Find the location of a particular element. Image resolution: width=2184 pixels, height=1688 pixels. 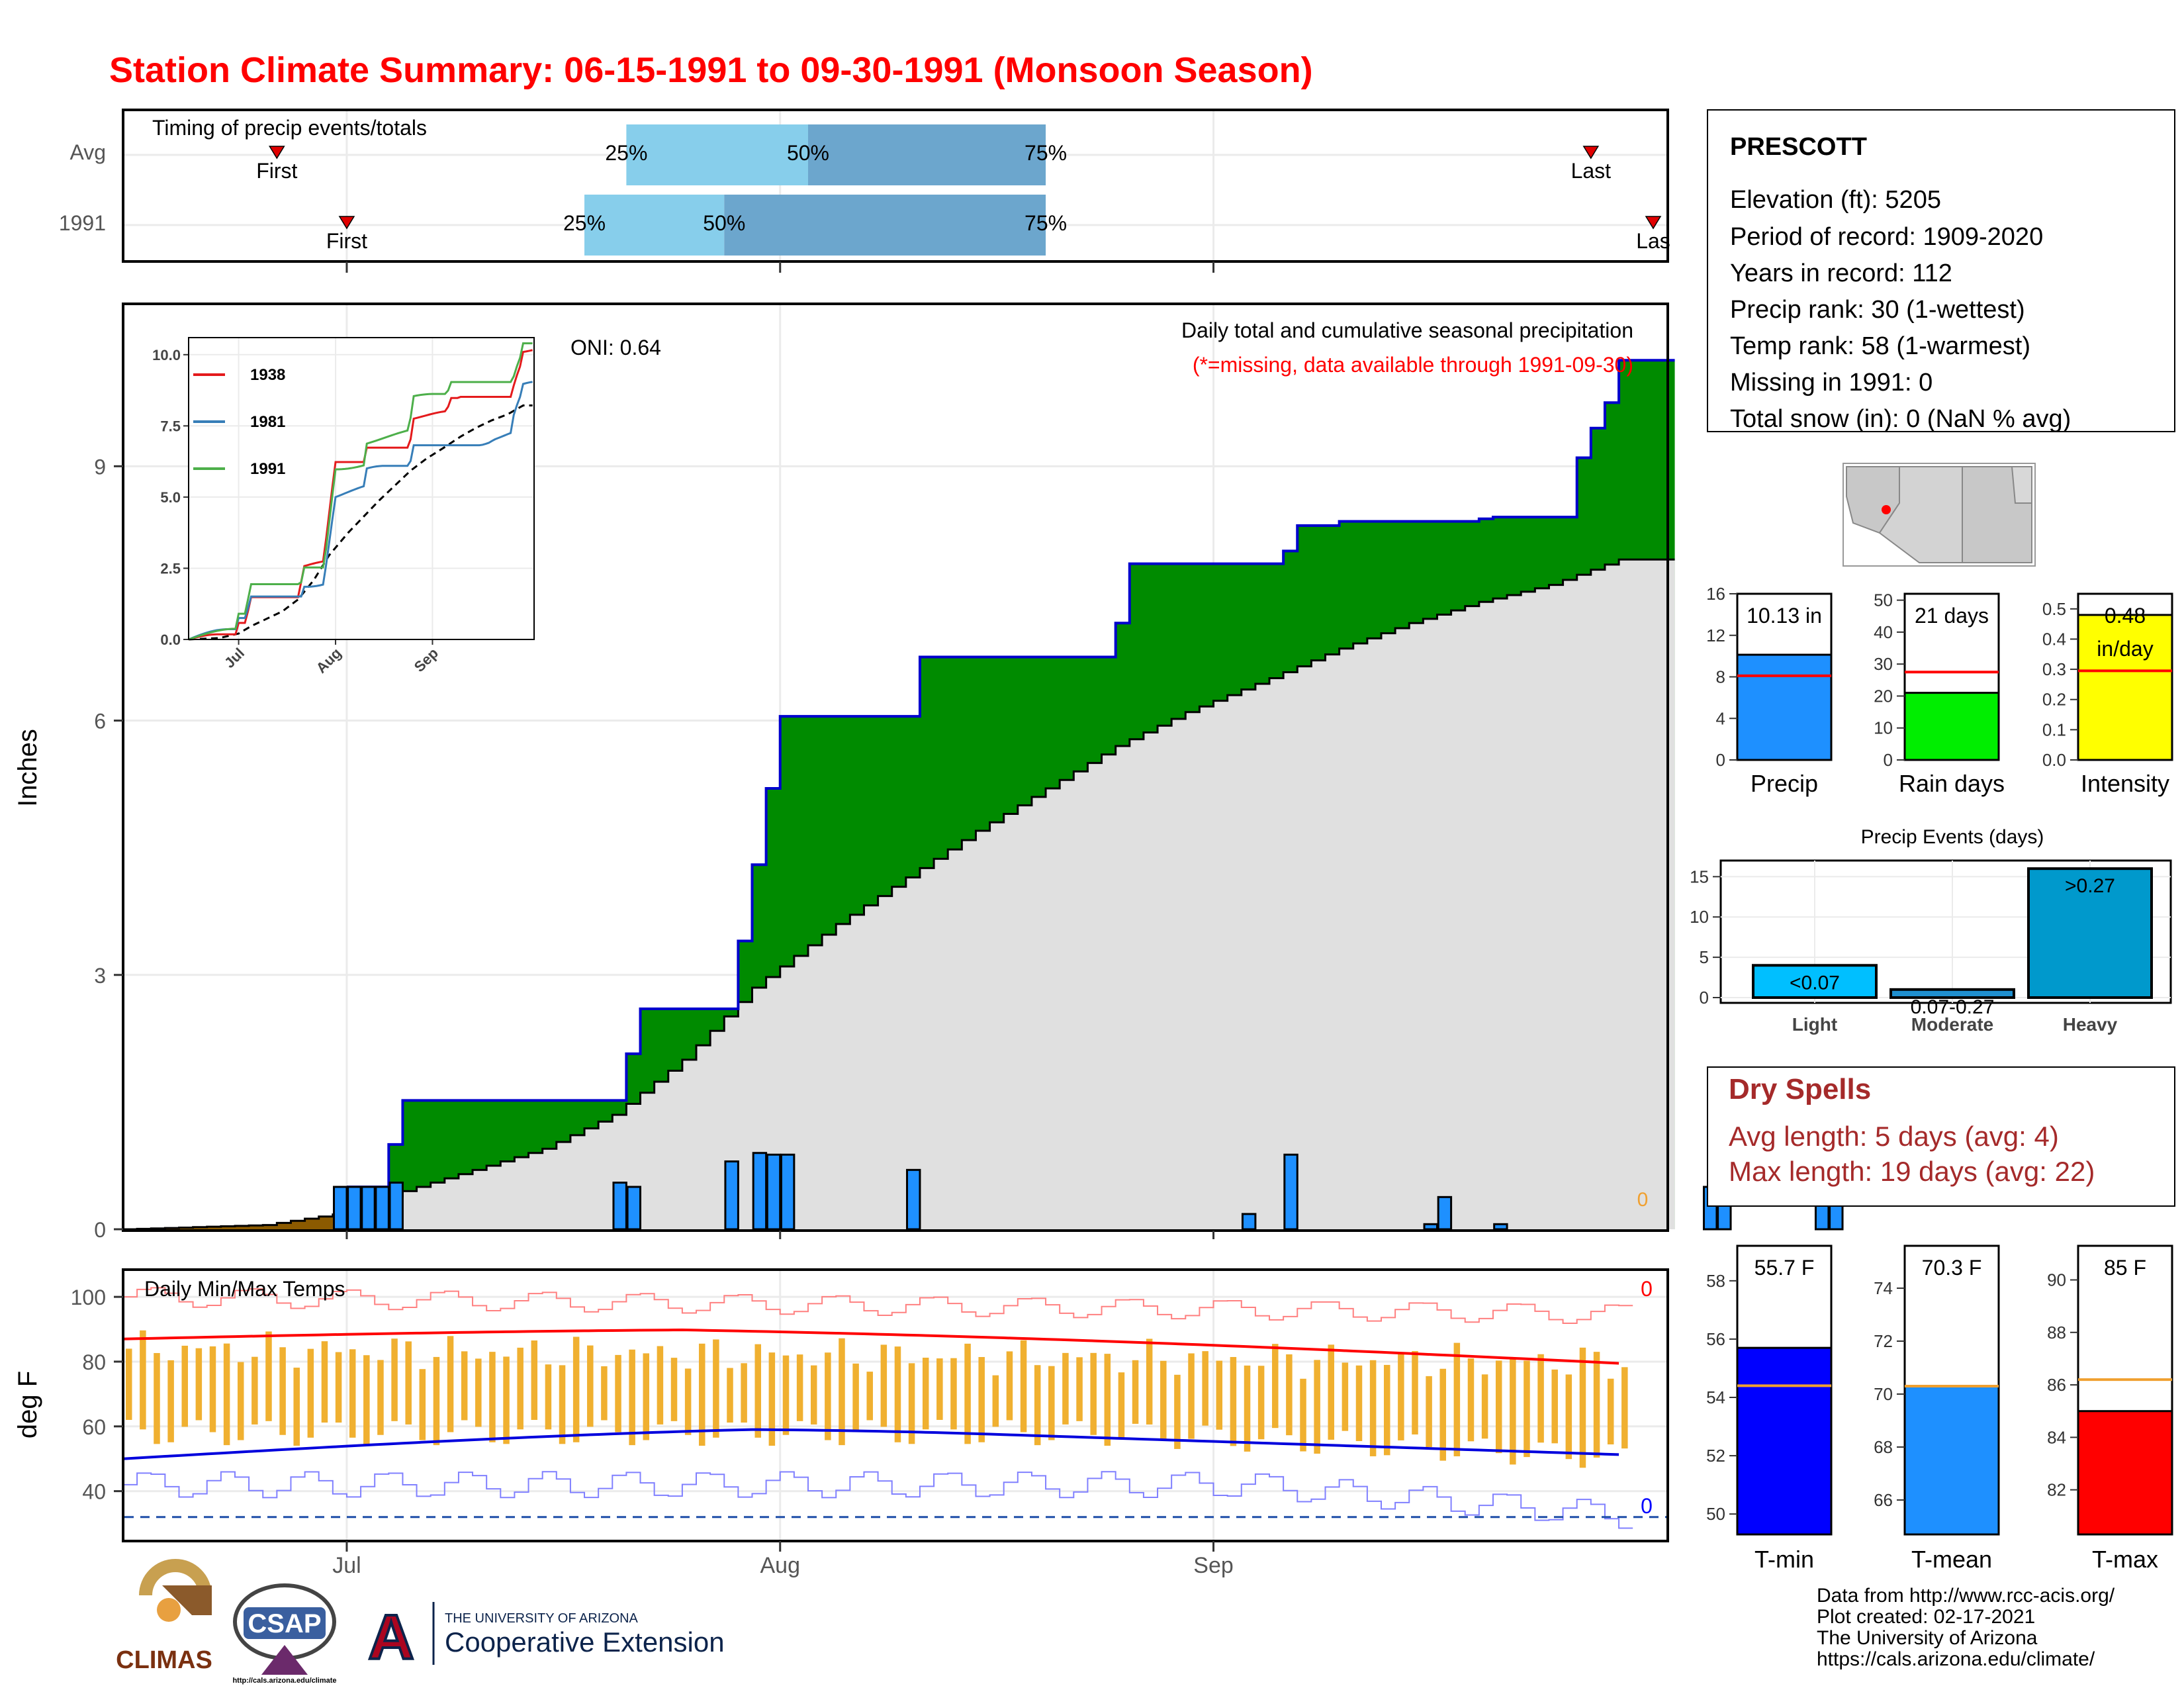

temp-ytick-label: 80 is located at coordinates (94, 1362).